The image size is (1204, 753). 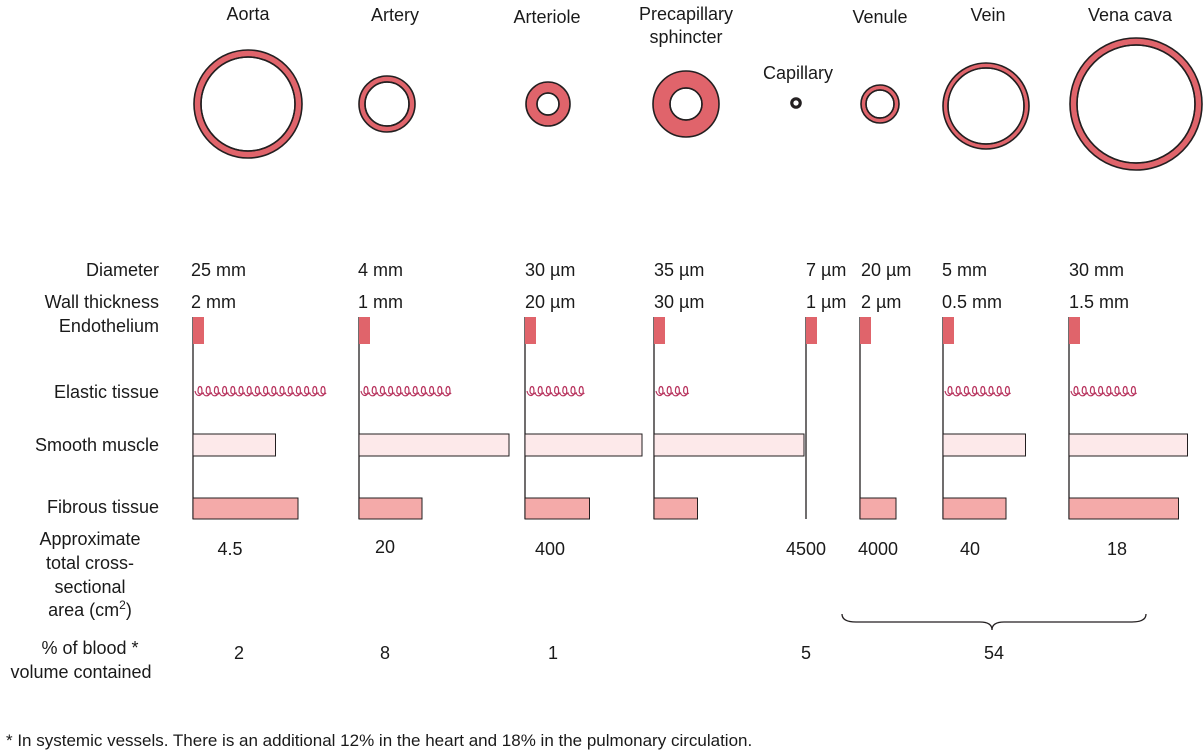 What do you see at coordinates (394, 15) in the screenshot?
I see `header-artery: Artery` at bounding box center [394, 15].